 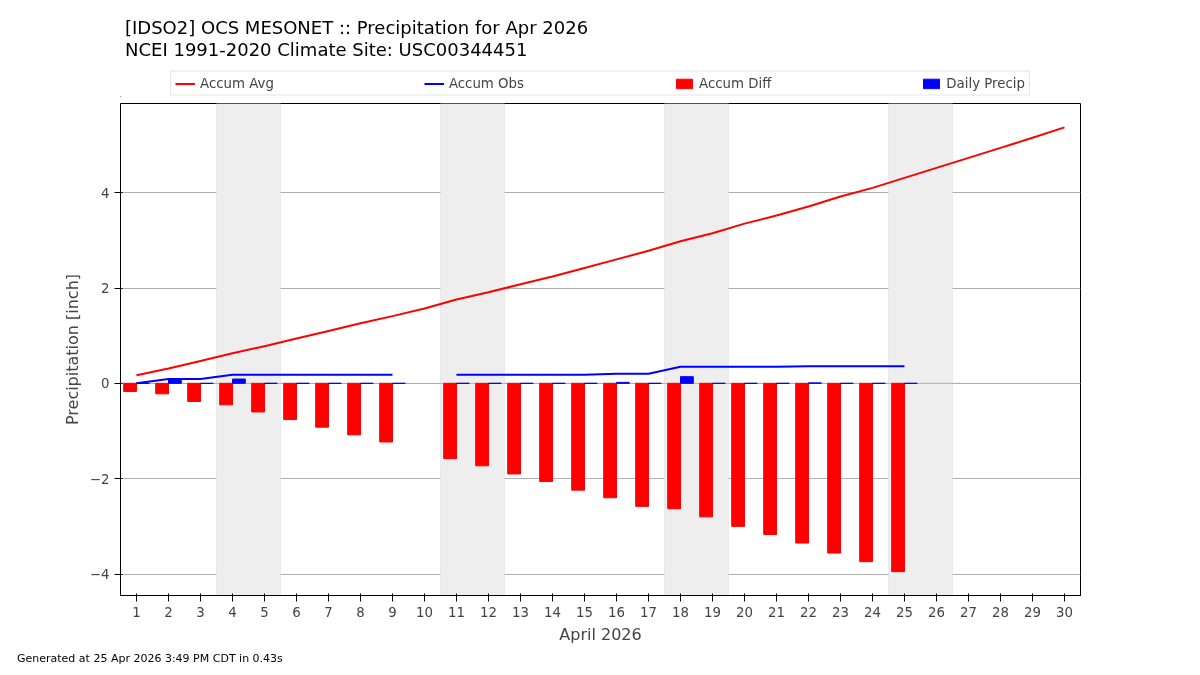 I want to click on x-tick-label: 21, so click(x=776, y=612).